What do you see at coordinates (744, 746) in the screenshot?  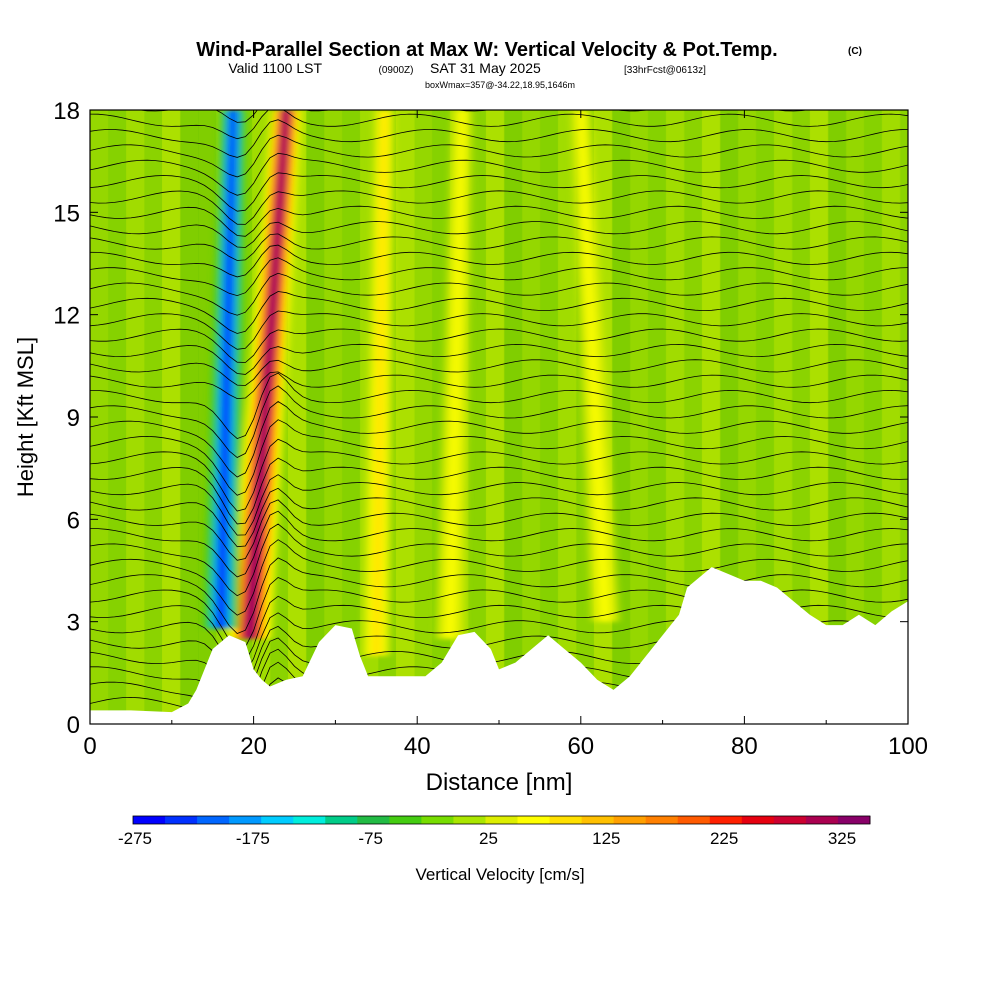 I see `x-tick-label: 80` at bounding box center [744, 746].